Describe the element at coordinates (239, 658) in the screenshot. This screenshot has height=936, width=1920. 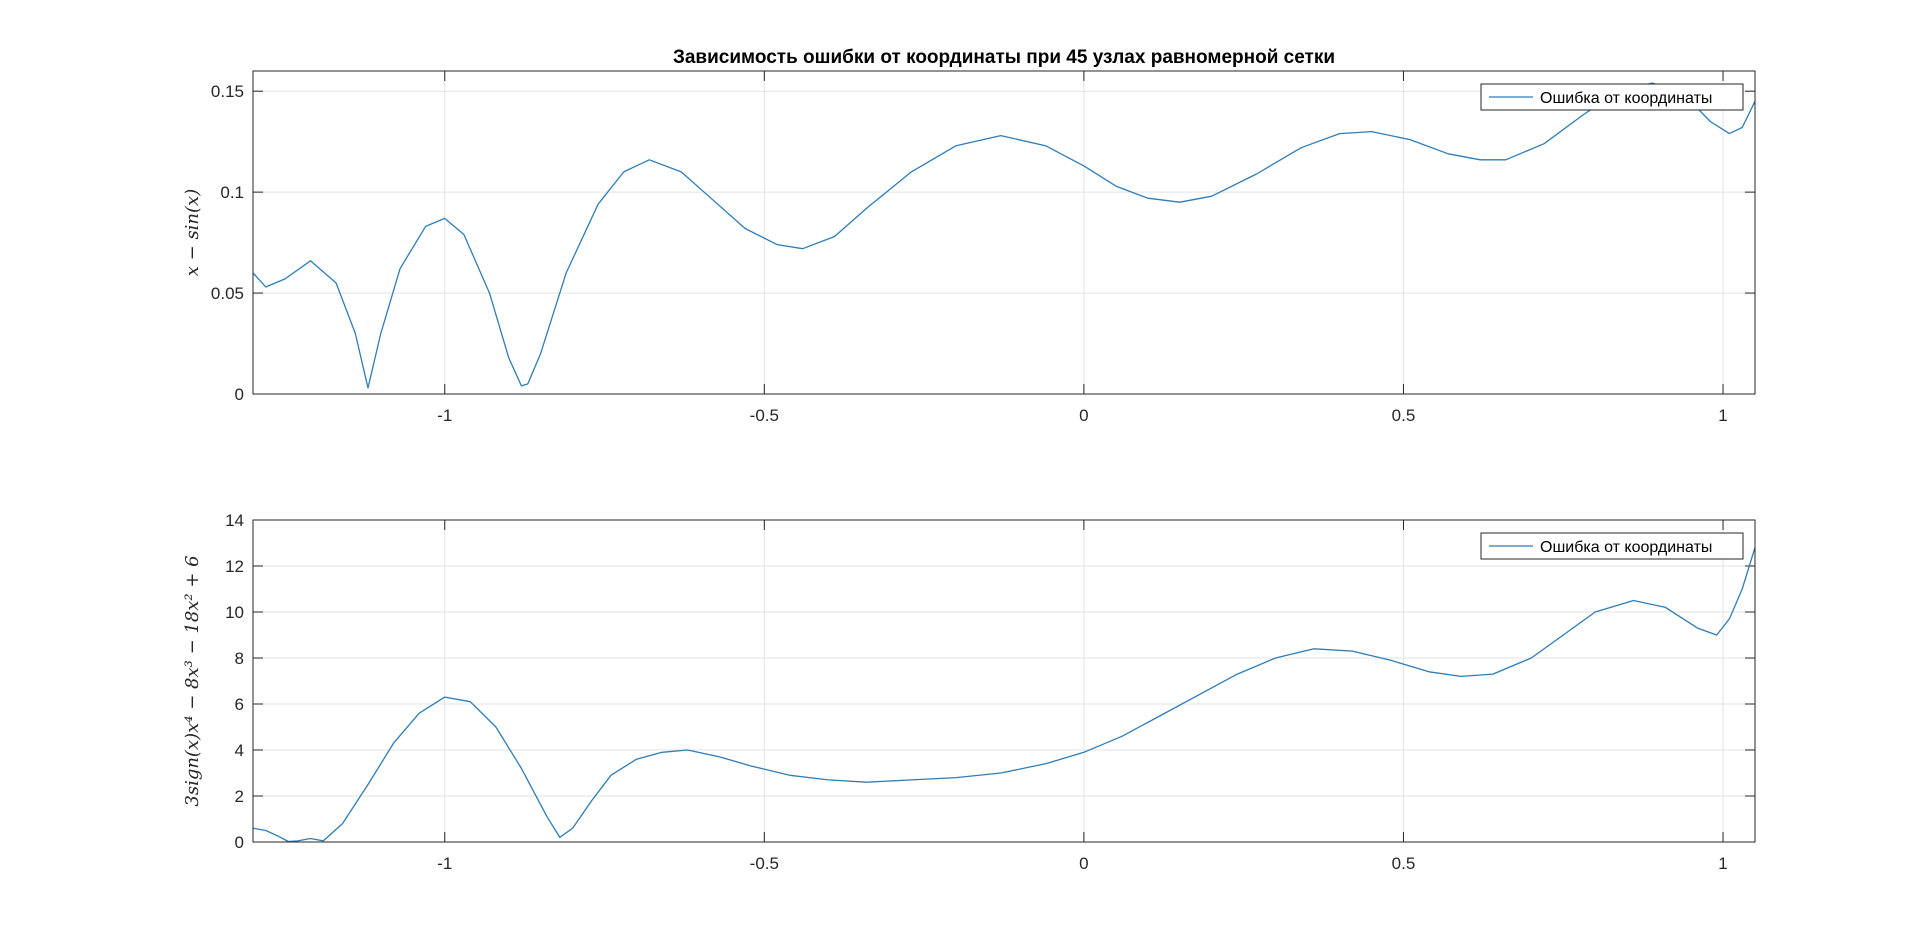
I see `y-tick-label: 8` at that location.